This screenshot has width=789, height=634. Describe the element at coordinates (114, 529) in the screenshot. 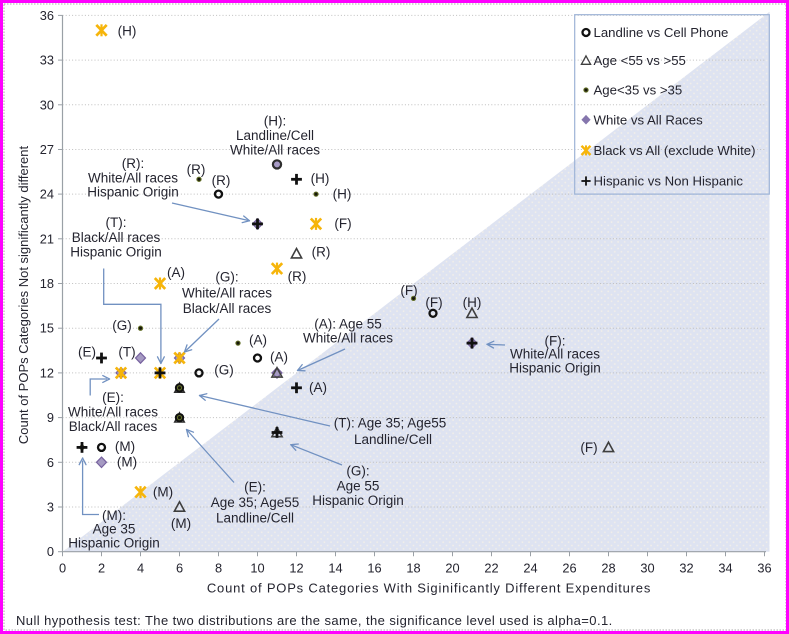

I see `svg-text: Age 35` at that location.